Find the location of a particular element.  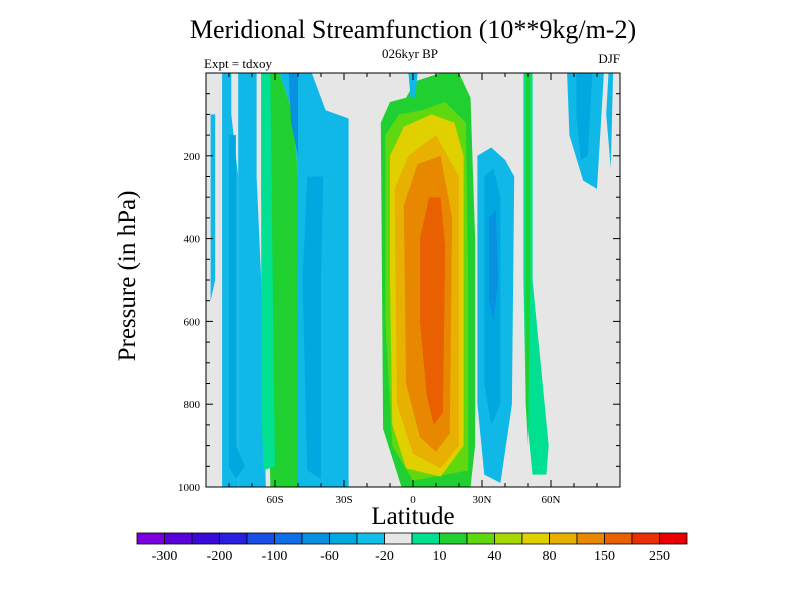

x-tick-label: 30S is located at coordinates (343, 500).